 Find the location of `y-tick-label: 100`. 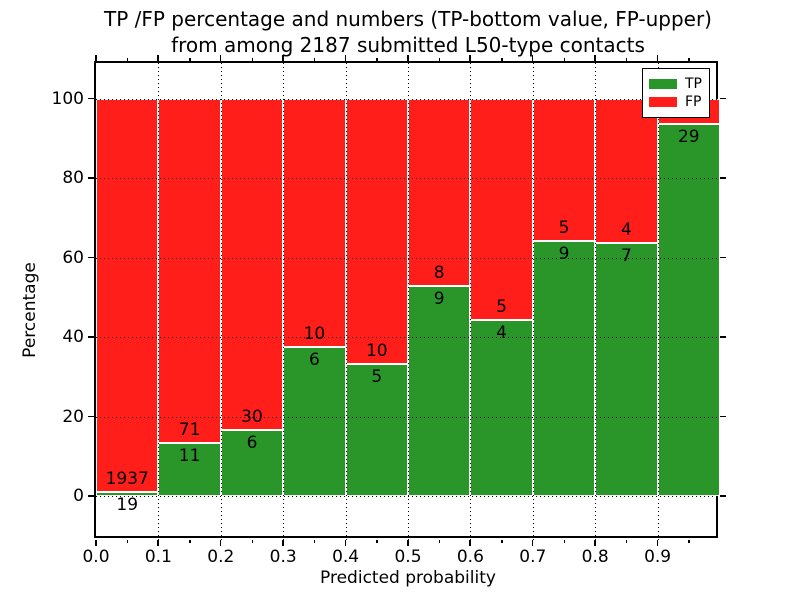

y-tick-label: 100 is located at coordinates (67, 98).